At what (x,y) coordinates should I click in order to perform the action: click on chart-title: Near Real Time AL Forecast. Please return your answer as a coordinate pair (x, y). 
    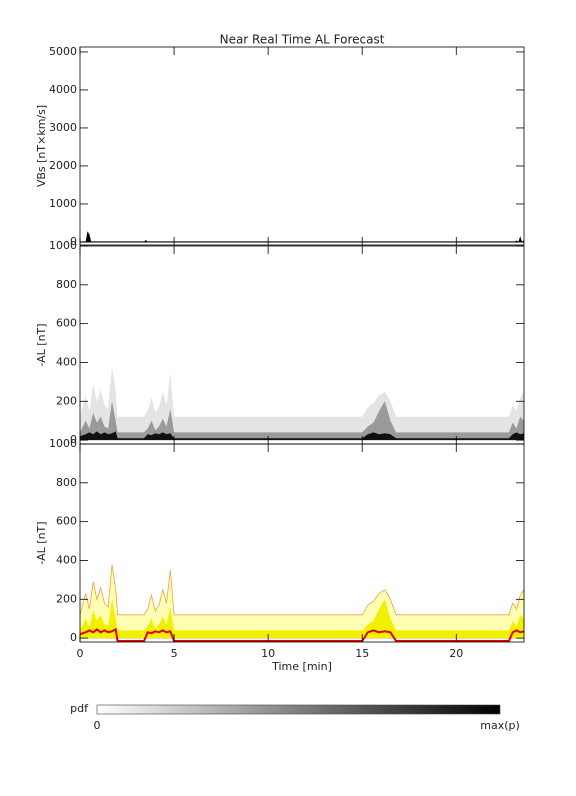
    Looking at the image, I should click on (302, 40).